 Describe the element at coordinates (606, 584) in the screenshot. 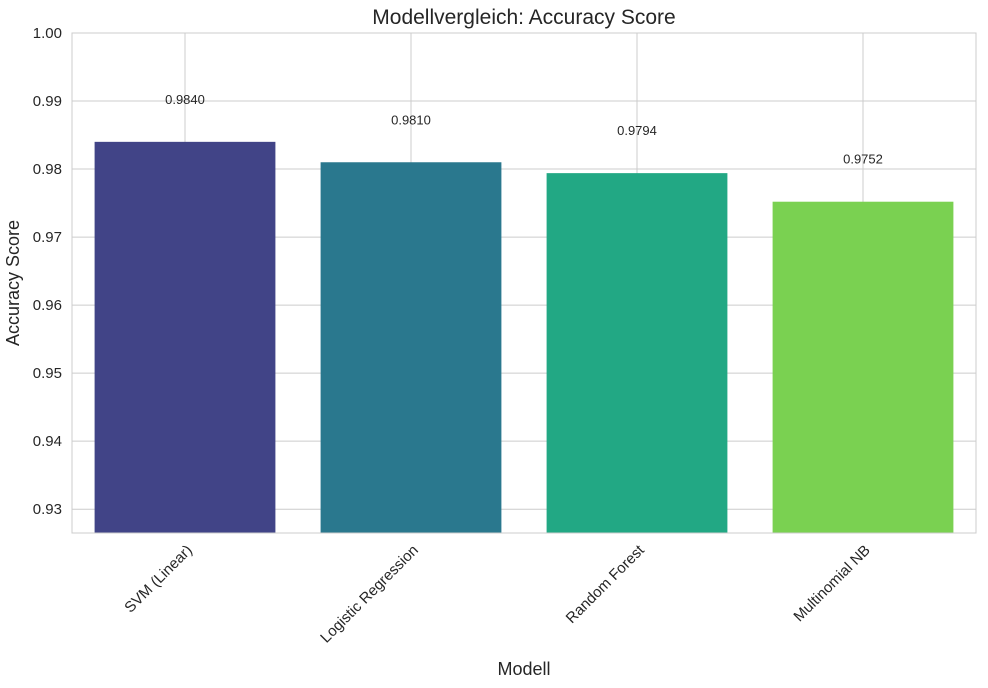

I see `x-tick-label: Random Forest` at that location.